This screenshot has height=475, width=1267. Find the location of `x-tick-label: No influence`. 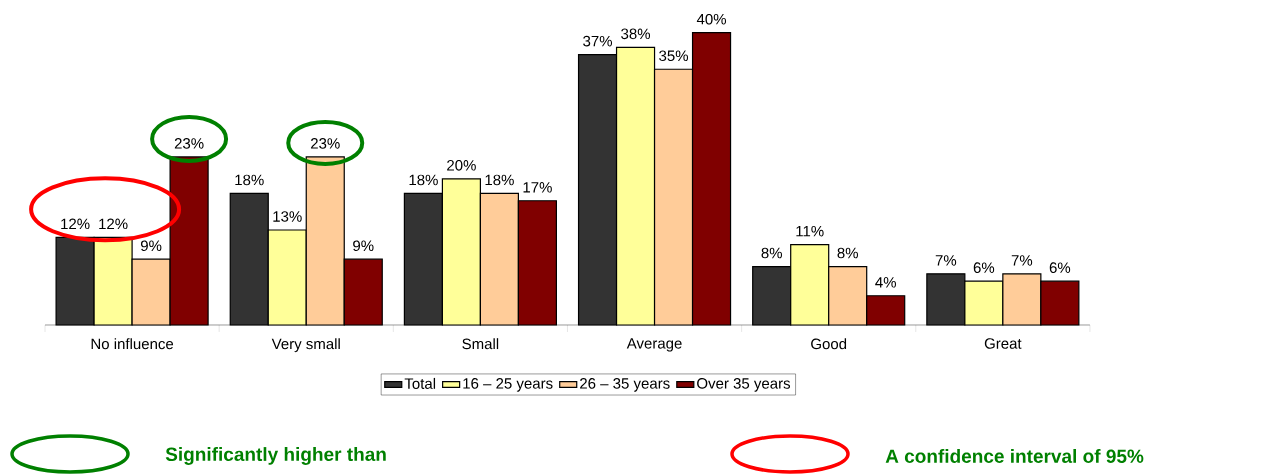

x-tick-label: No influence is located at coordinates (132, 344).